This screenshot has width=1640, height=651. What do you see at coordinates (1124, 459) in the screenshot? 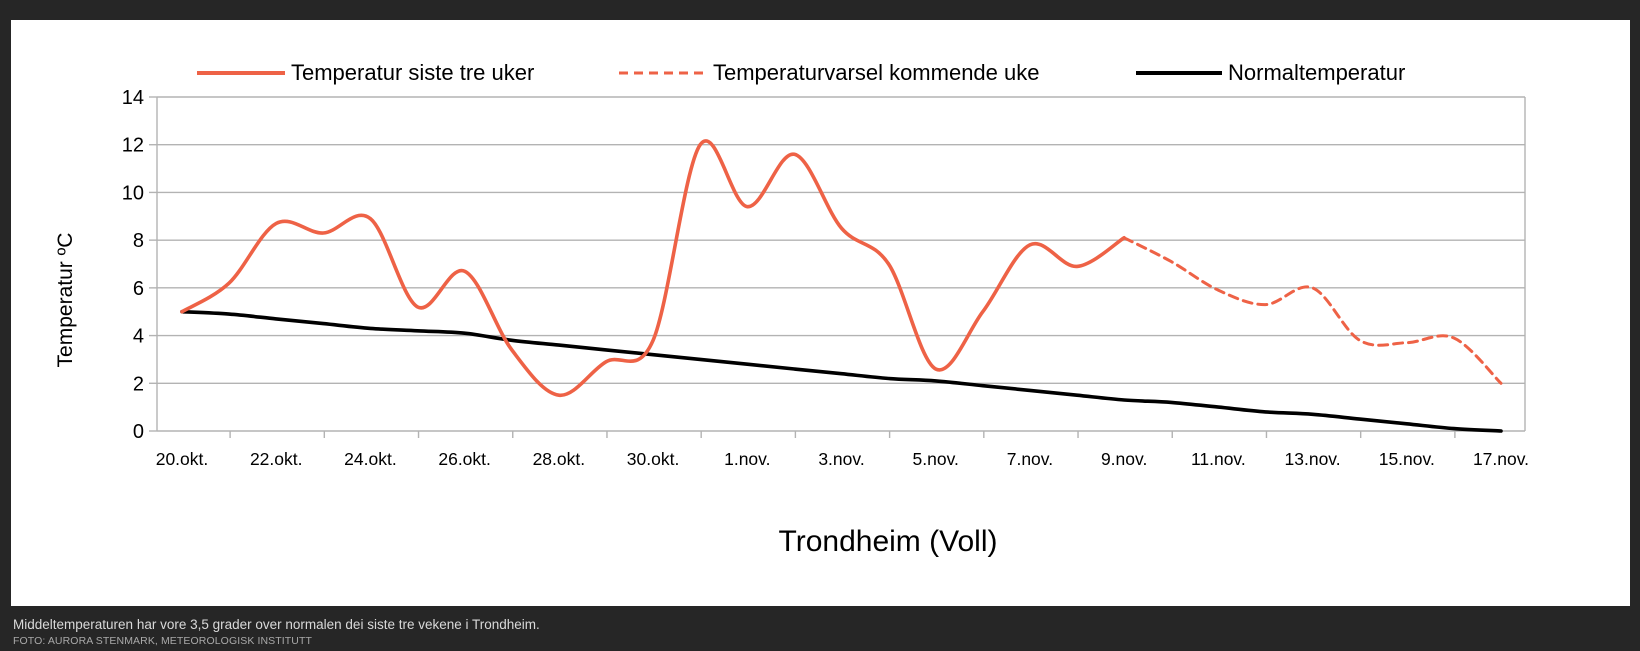
I see `x-tick-label: 9.nov.` at bounding box center [1124, 459].